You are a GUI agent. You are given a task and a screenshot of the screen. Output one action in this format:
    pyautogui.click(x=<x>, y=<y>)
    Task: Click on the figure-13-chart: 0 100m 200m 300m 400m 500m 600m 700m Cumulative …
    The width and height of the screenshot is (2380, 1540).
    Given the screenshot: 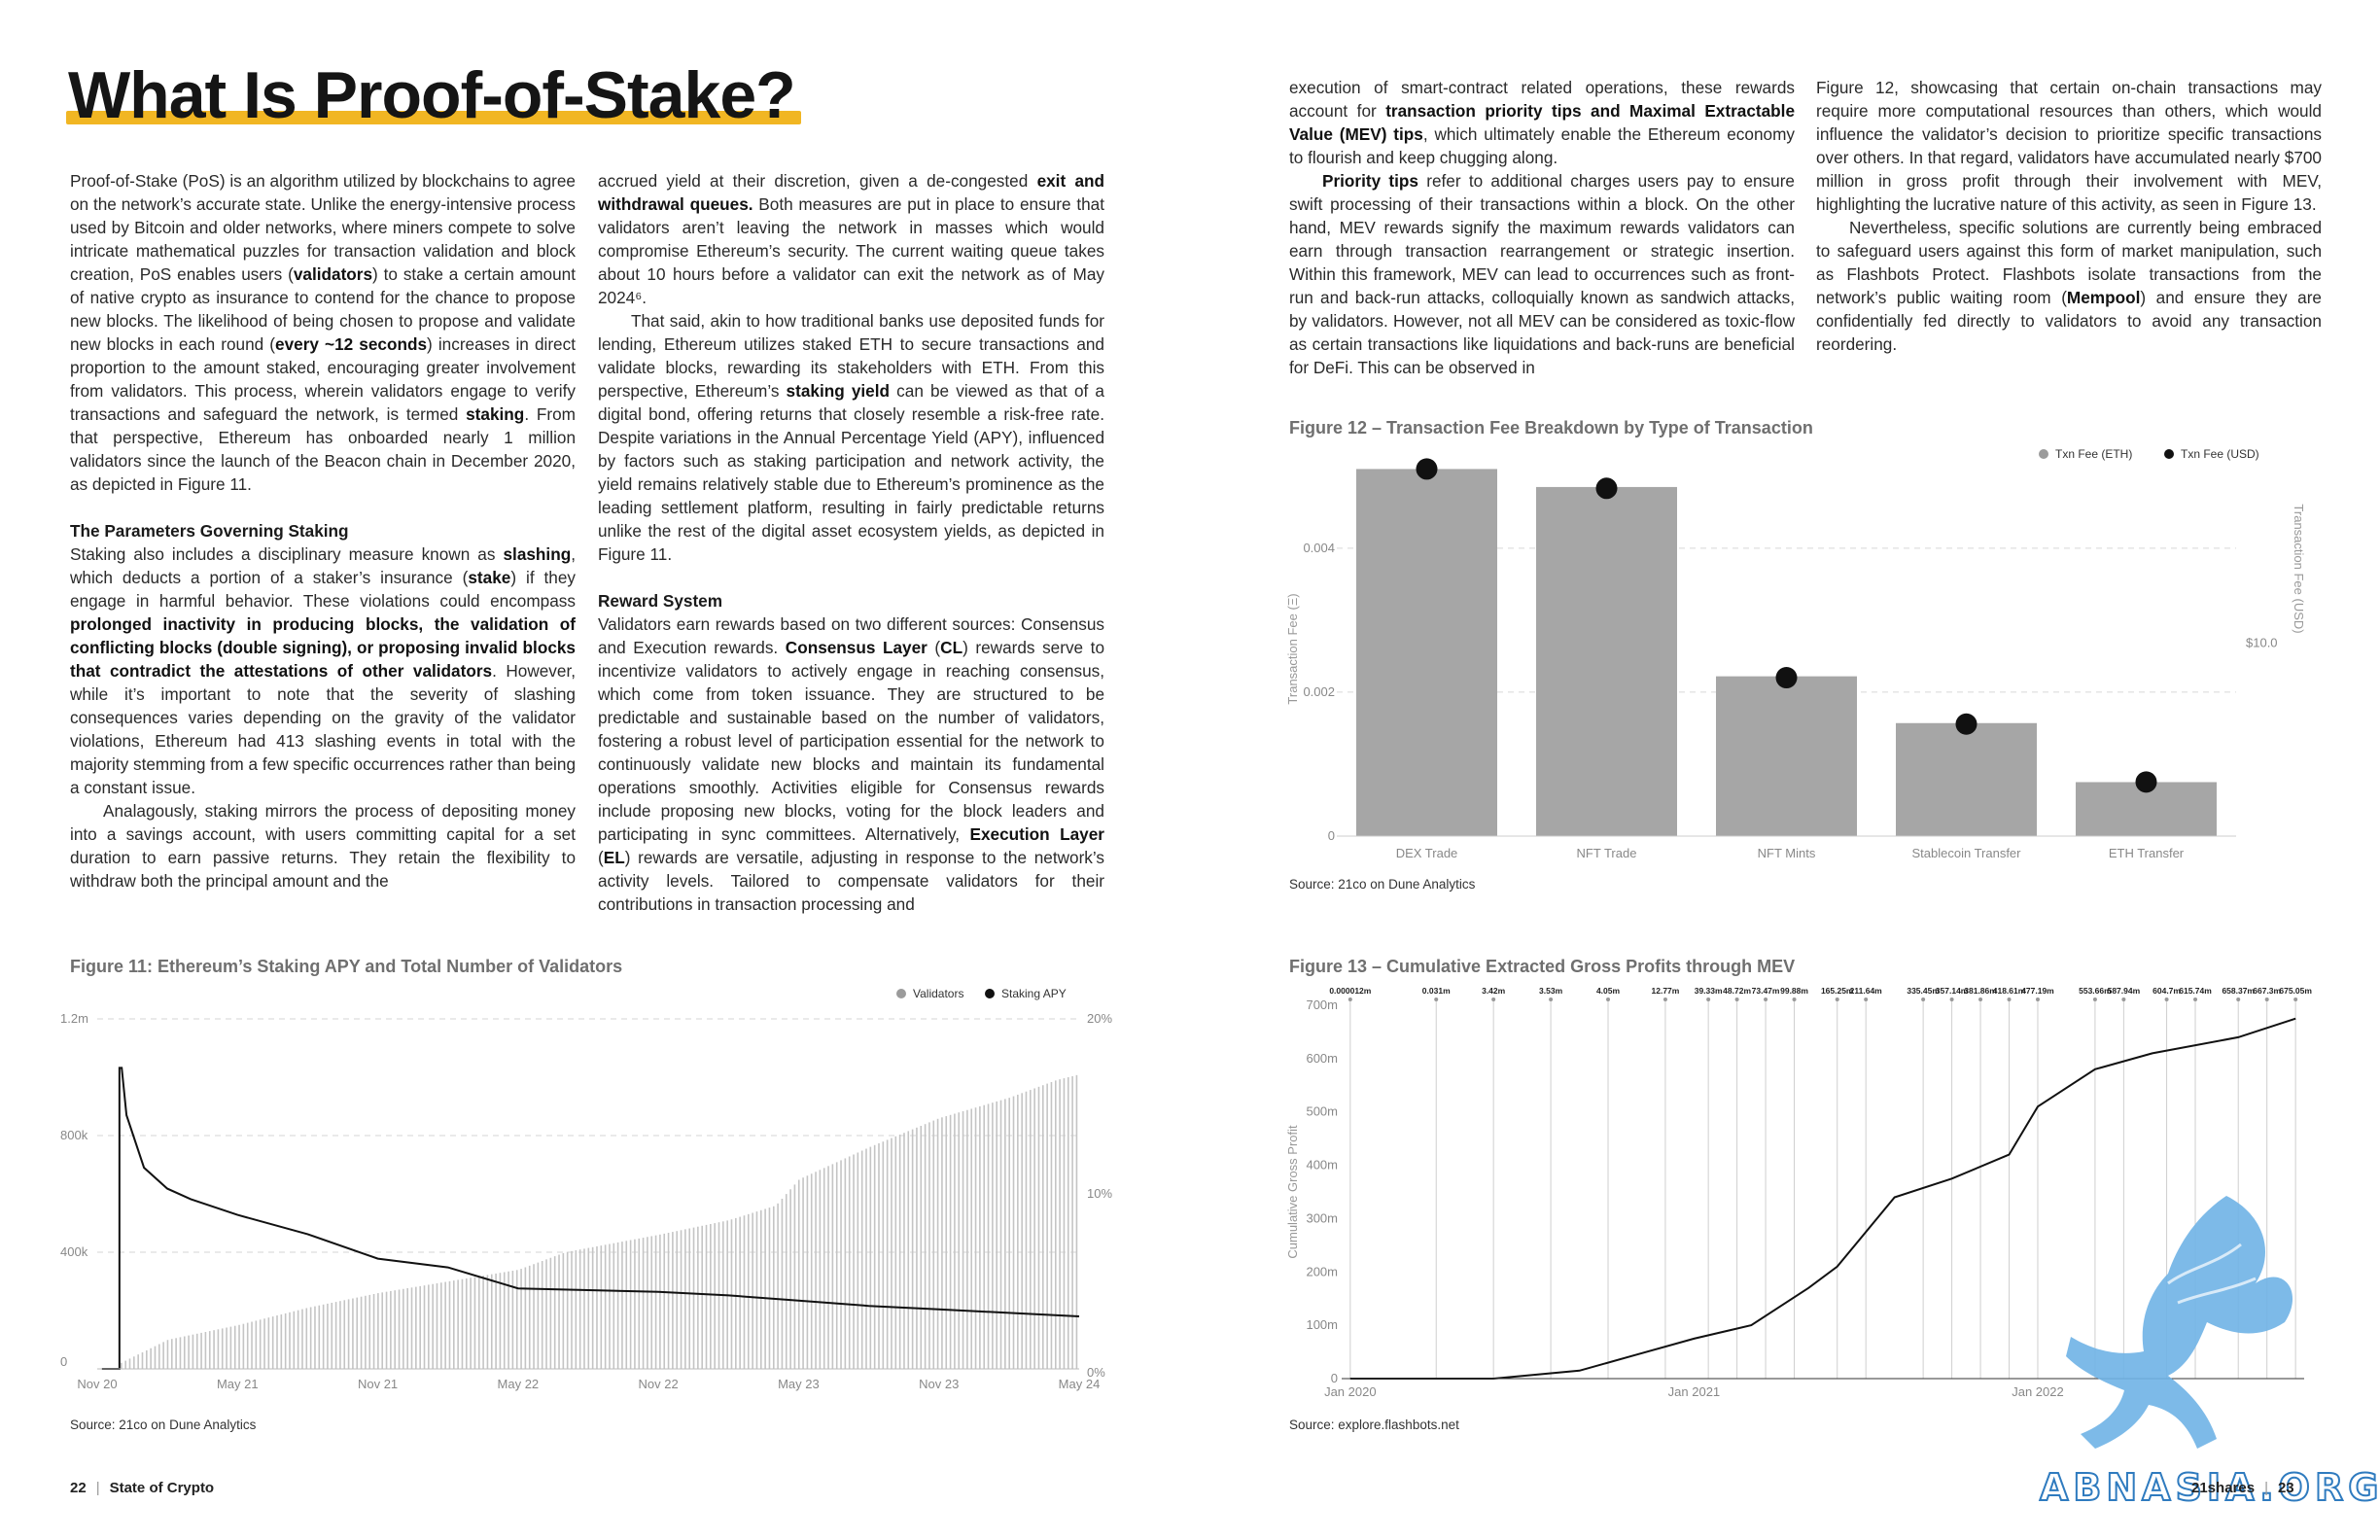 What is the action you would take?
    pyautogui.click(x=1798, y=1192)
    